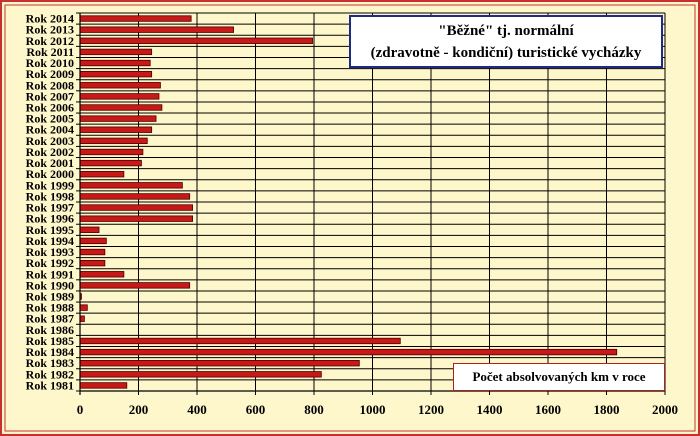 The height and width of the screenshot is (436, 700). I want to click on bar-rok-1987, so click(82, 318).